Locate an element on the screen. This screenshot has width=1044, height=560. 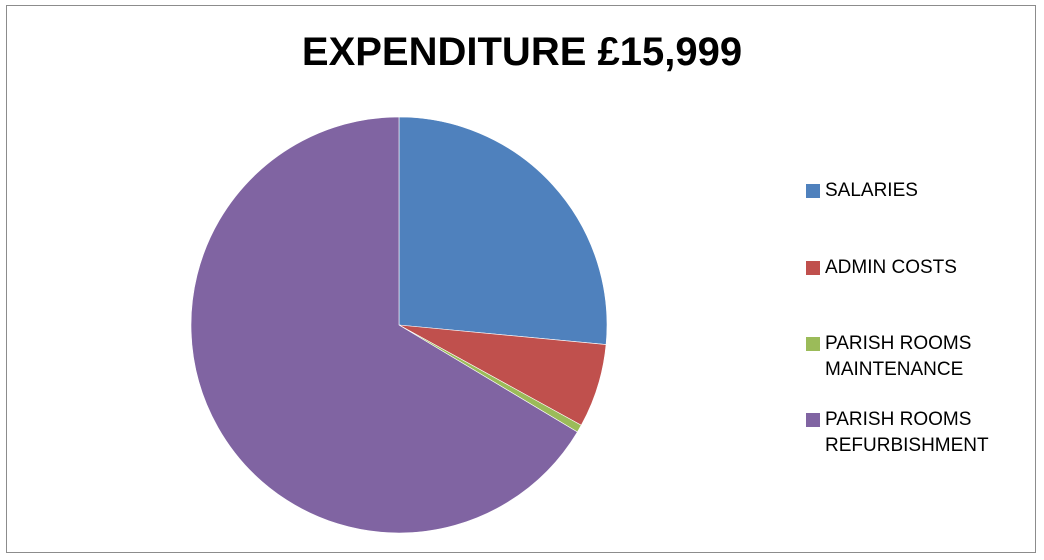
legend-swatch-salaries is located at coordinates (813, 191).